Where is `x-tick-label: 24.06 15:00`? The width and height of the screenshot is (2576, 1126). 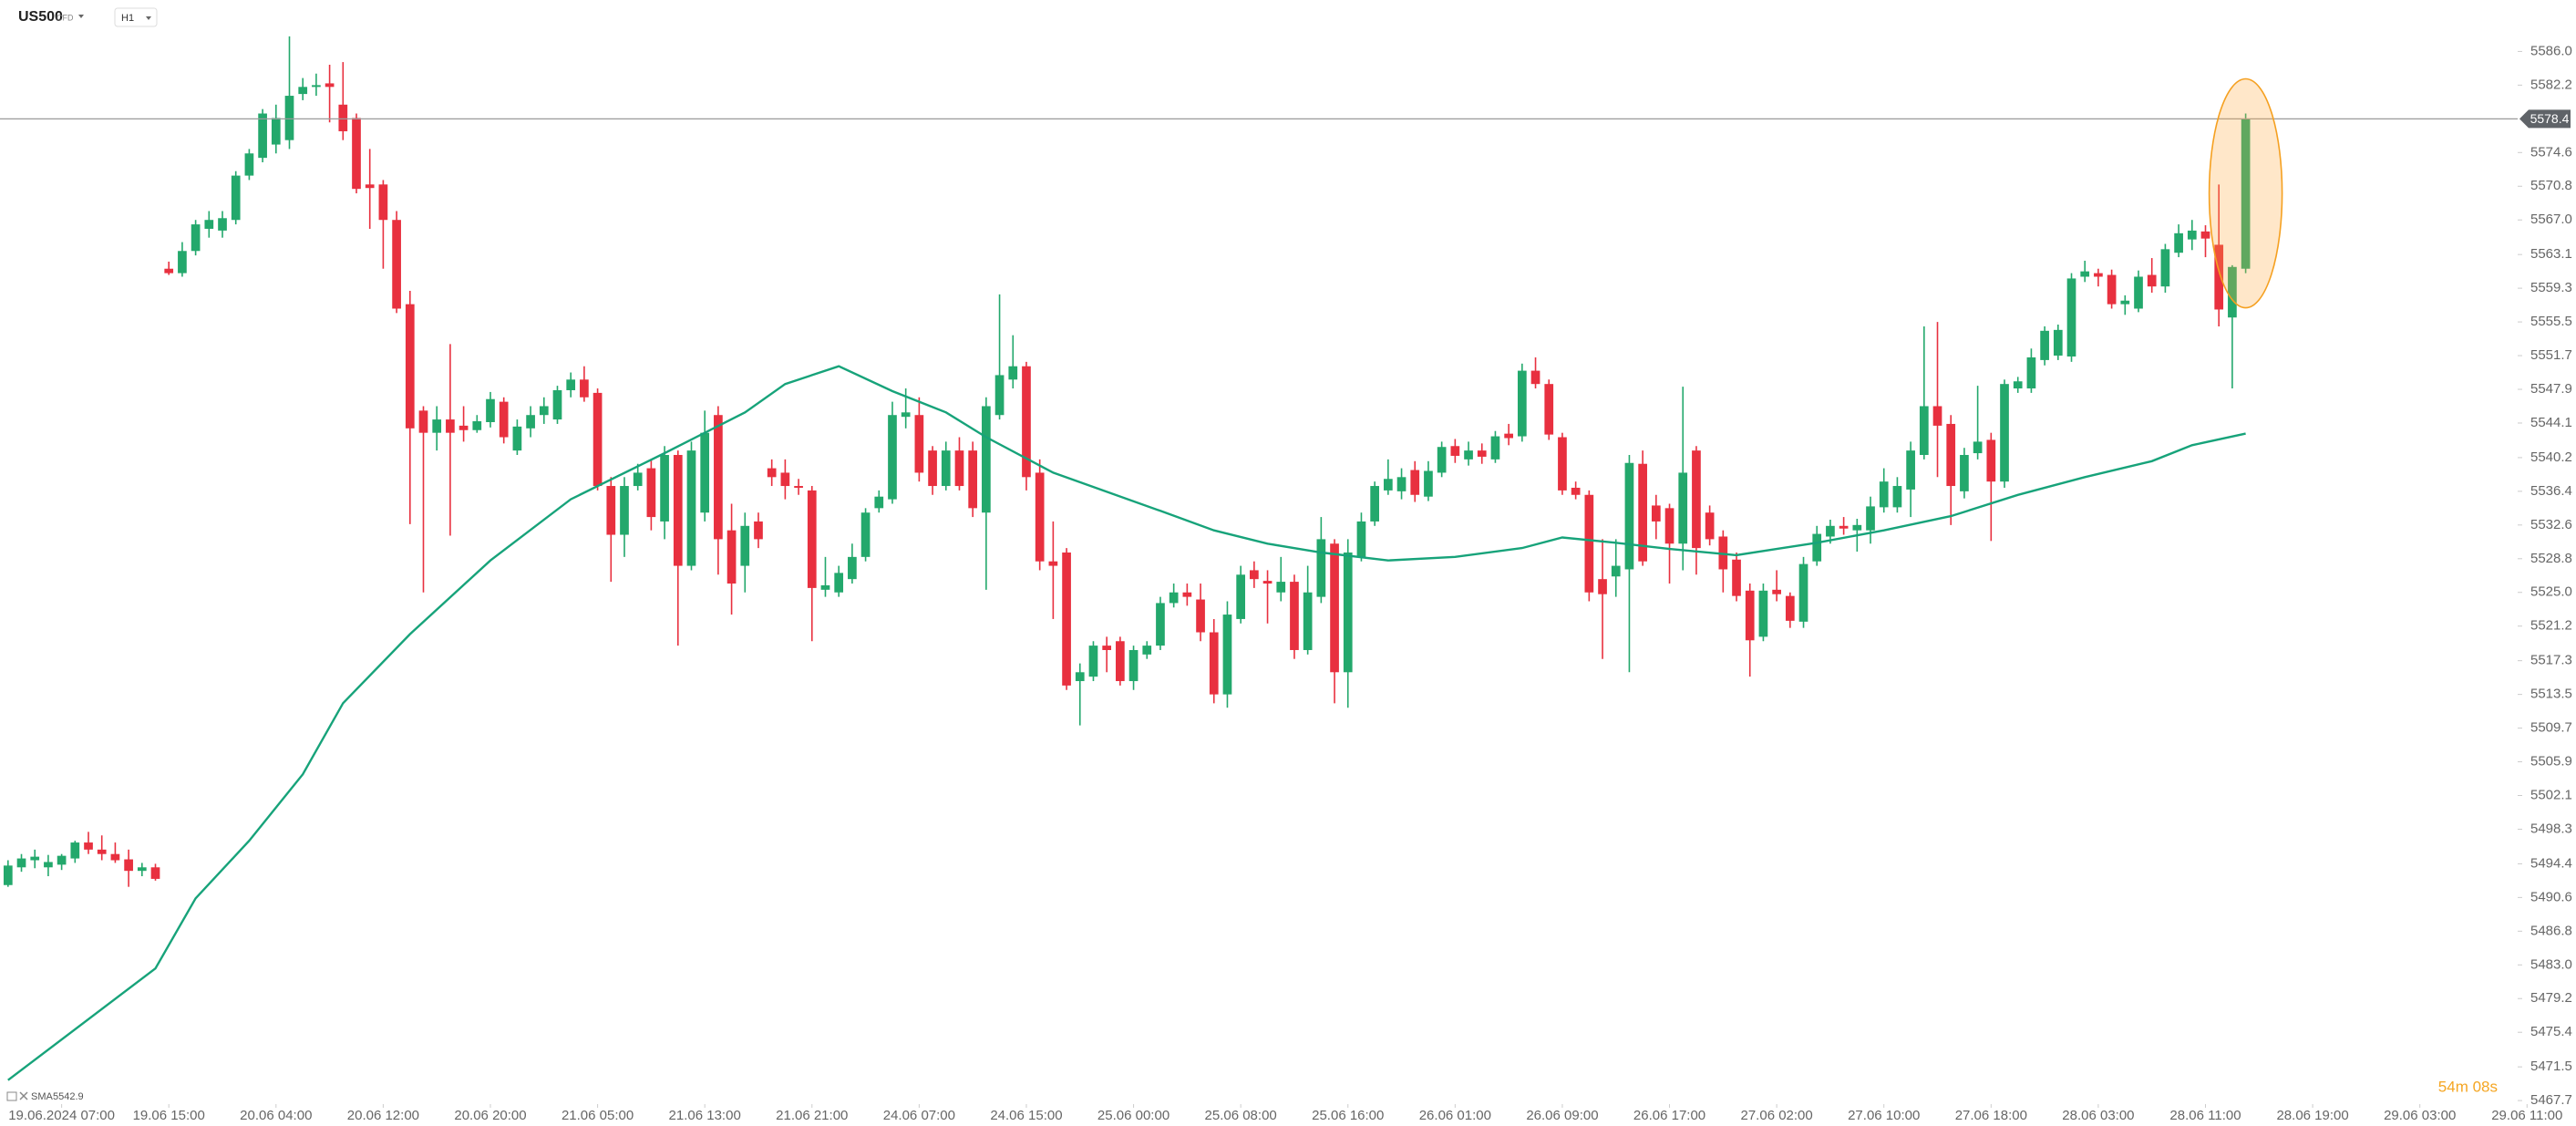 x-tick-label: 24.06 15:00 is located at coordinates (1026, 1115).